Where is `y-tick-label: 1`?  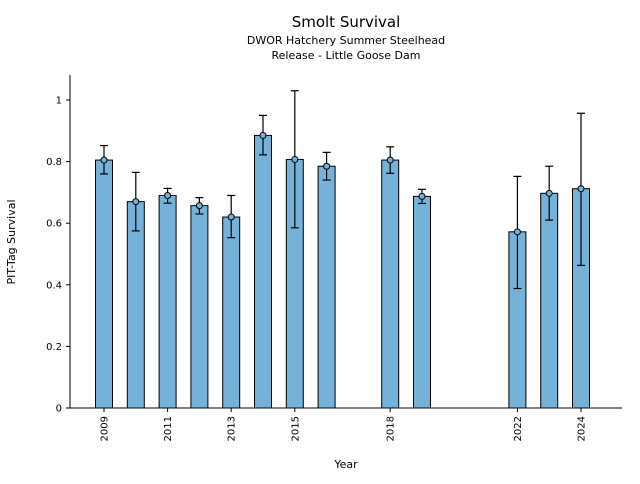
y-tick-label: 1 is located at coordinates (59, 101).